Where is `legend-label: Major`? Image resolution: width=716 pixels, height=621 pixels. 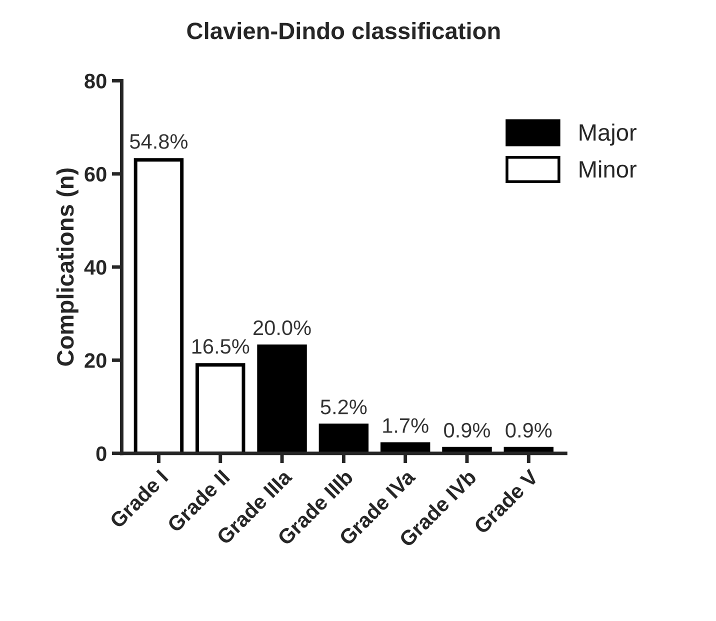 legend-label: Major is located at coordinates (608, 135).